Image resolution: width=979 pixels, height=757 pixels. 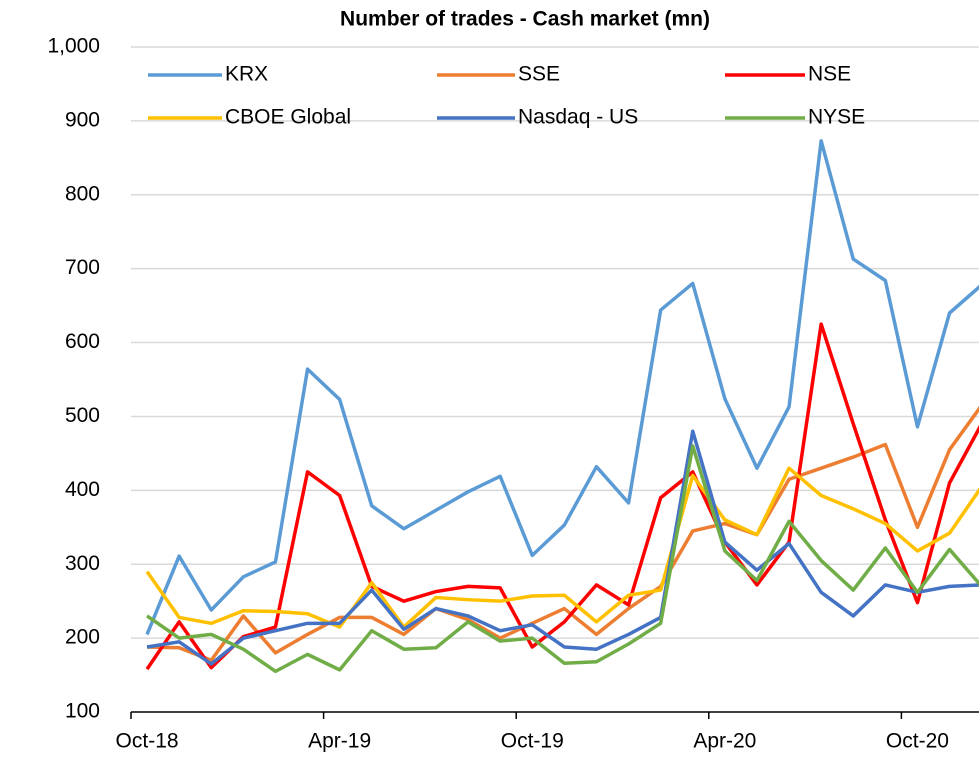 What do you see at coordinates (82, 637) in the screenshot?
I see `y-tick-label: 200` at bounding box center [82, 637].